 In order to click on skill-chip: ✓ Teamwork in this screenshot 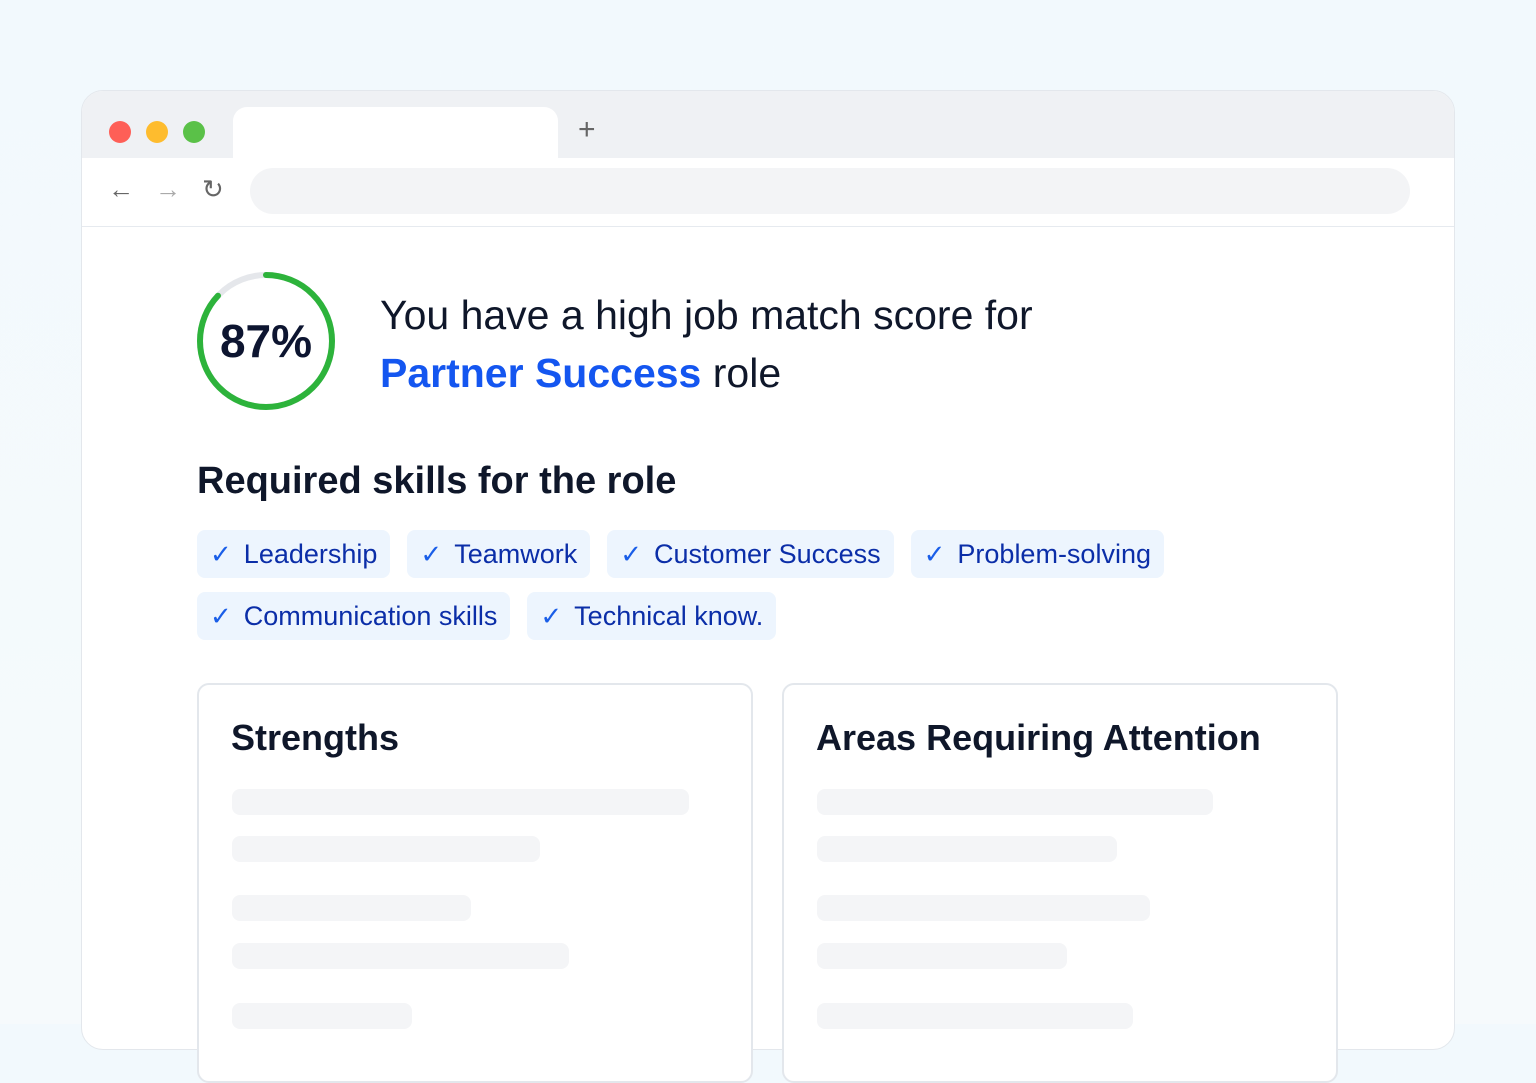, I will do `click(499, 554)`.